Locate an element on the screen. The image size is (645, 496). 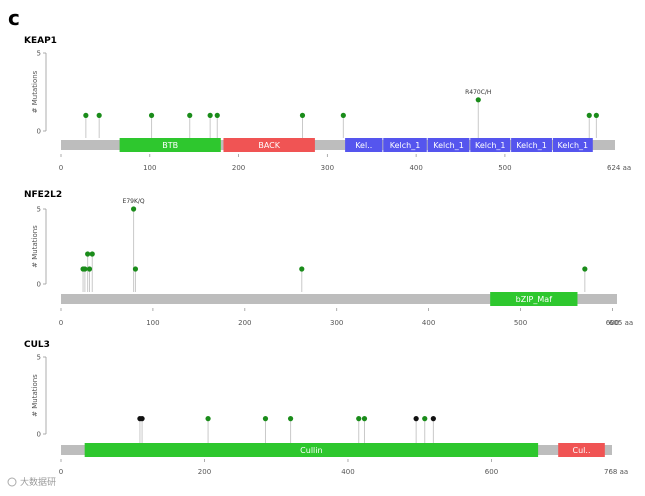
domain-label: bZIP_Maf is located at coordinates (534, 299).